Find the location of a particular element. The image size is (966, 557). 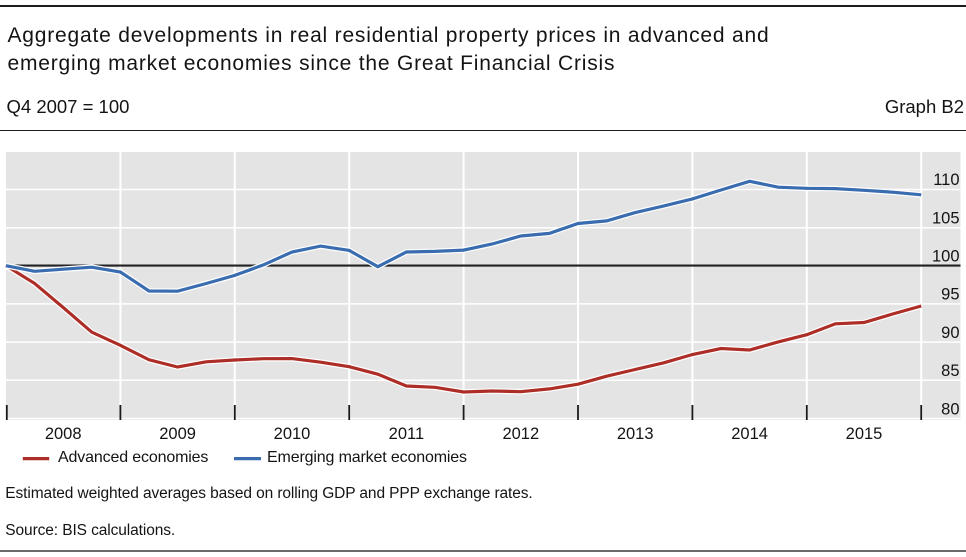

svg-text: 95 is located at coordinates (950, 295).